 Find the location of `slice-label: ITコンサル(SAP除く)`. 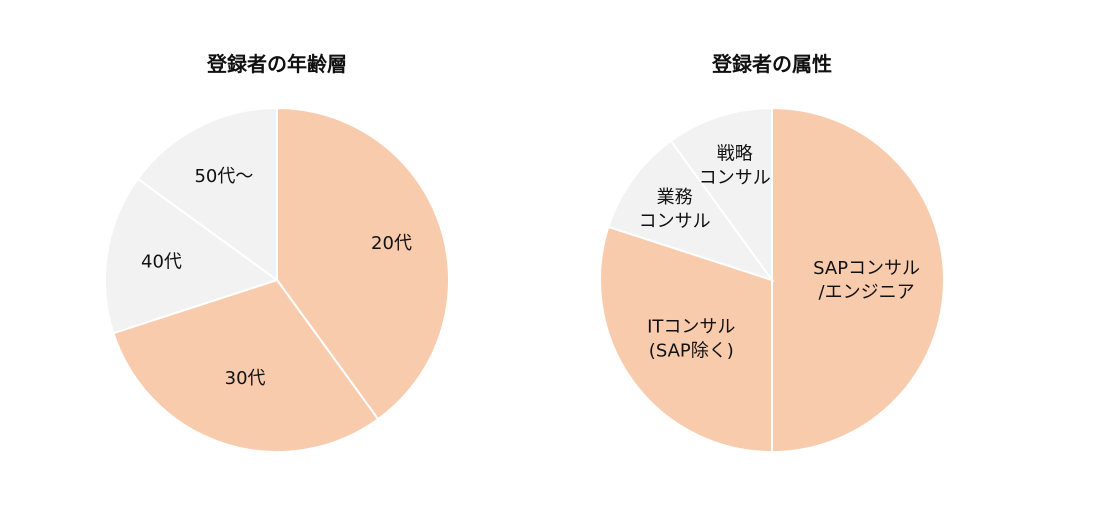

slice-label: ITコンサル(SAP除く) is located at coordinates (691, 339).